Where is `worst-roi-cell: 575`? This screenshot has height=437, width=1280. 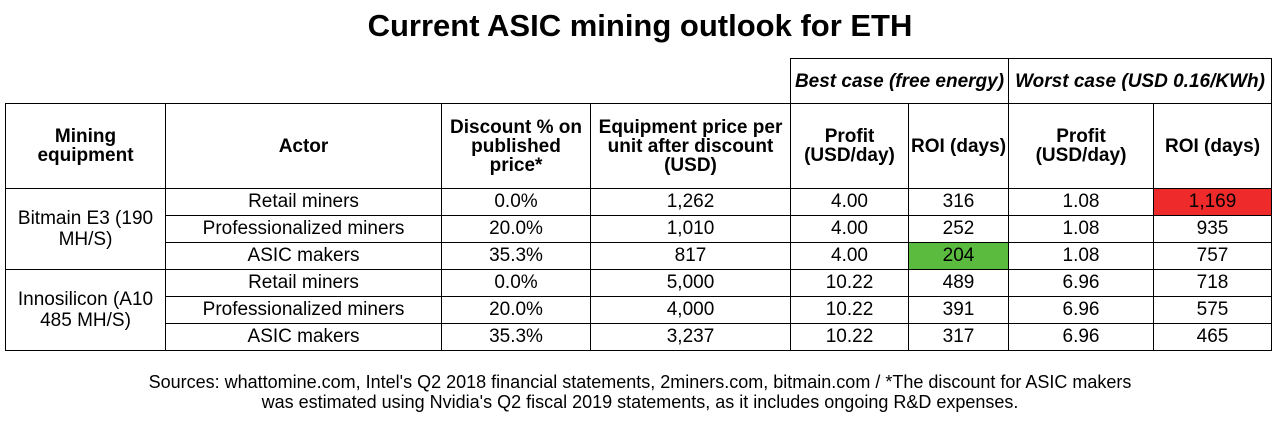 worst-roi-cell: 575 is located at coordinates (1213, 310).